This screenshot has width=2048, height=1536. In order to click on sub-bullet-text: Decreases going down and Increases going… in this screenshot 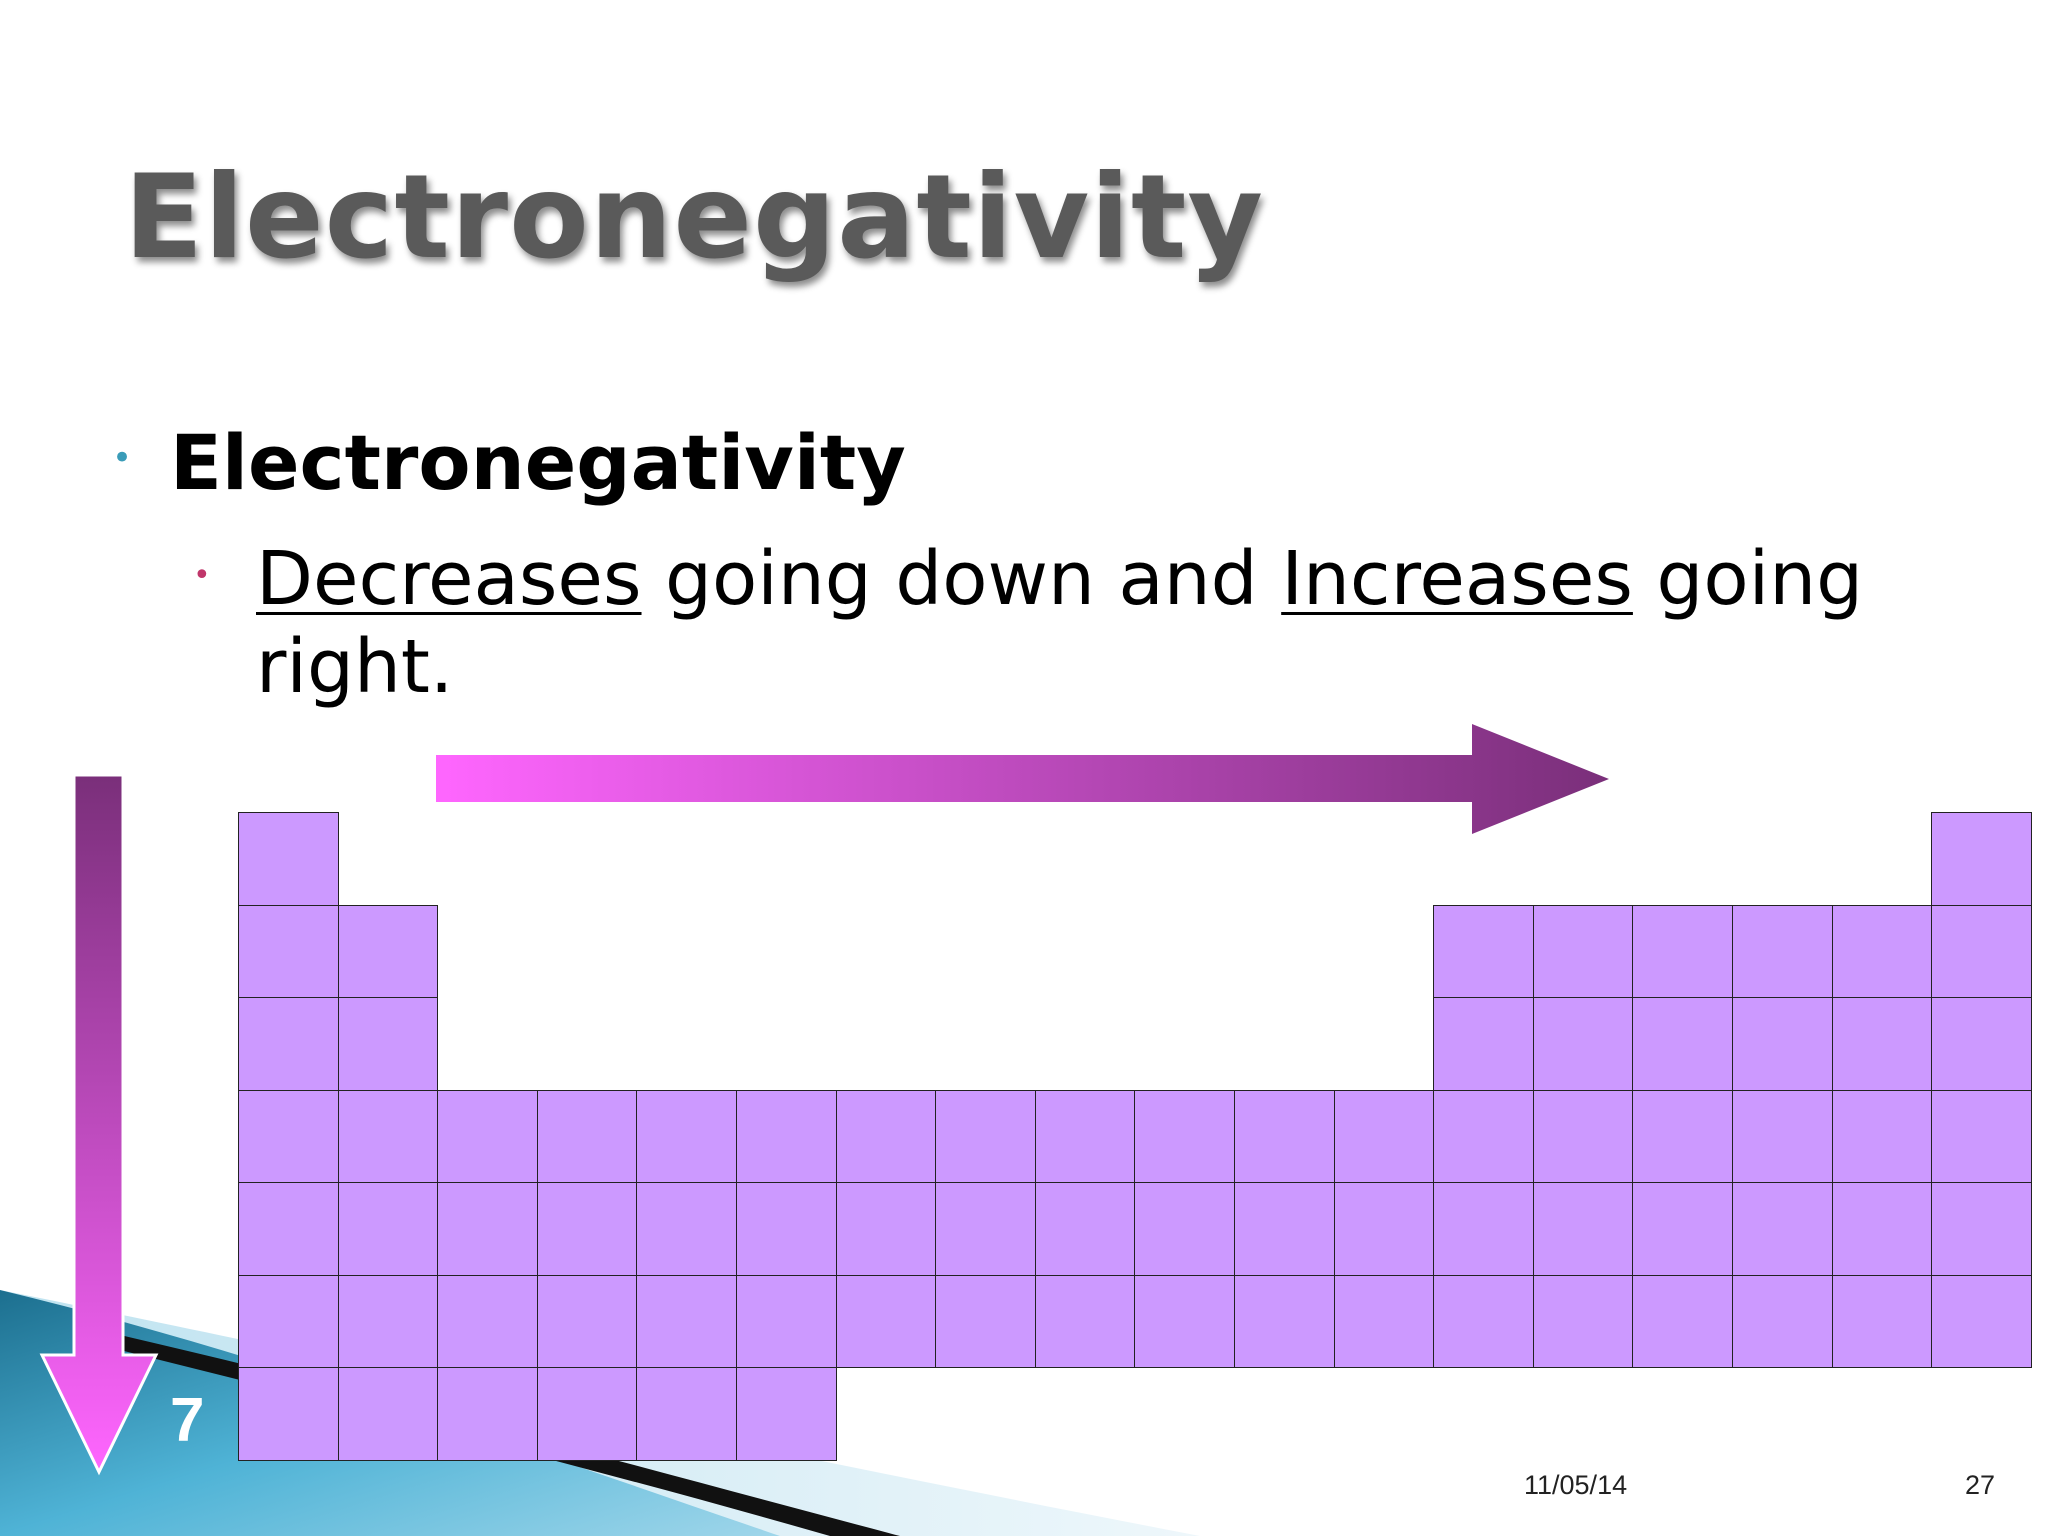, I will do `click(1081, 623)`.